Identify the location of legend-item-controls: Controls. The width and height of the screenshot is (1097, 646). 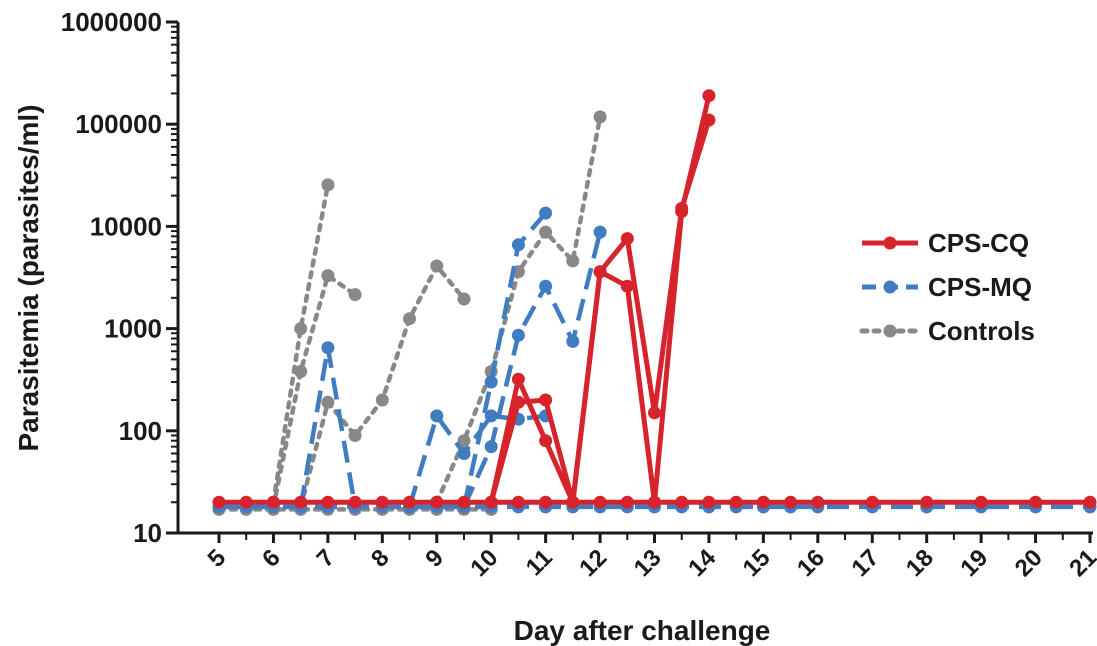
(947, 331).